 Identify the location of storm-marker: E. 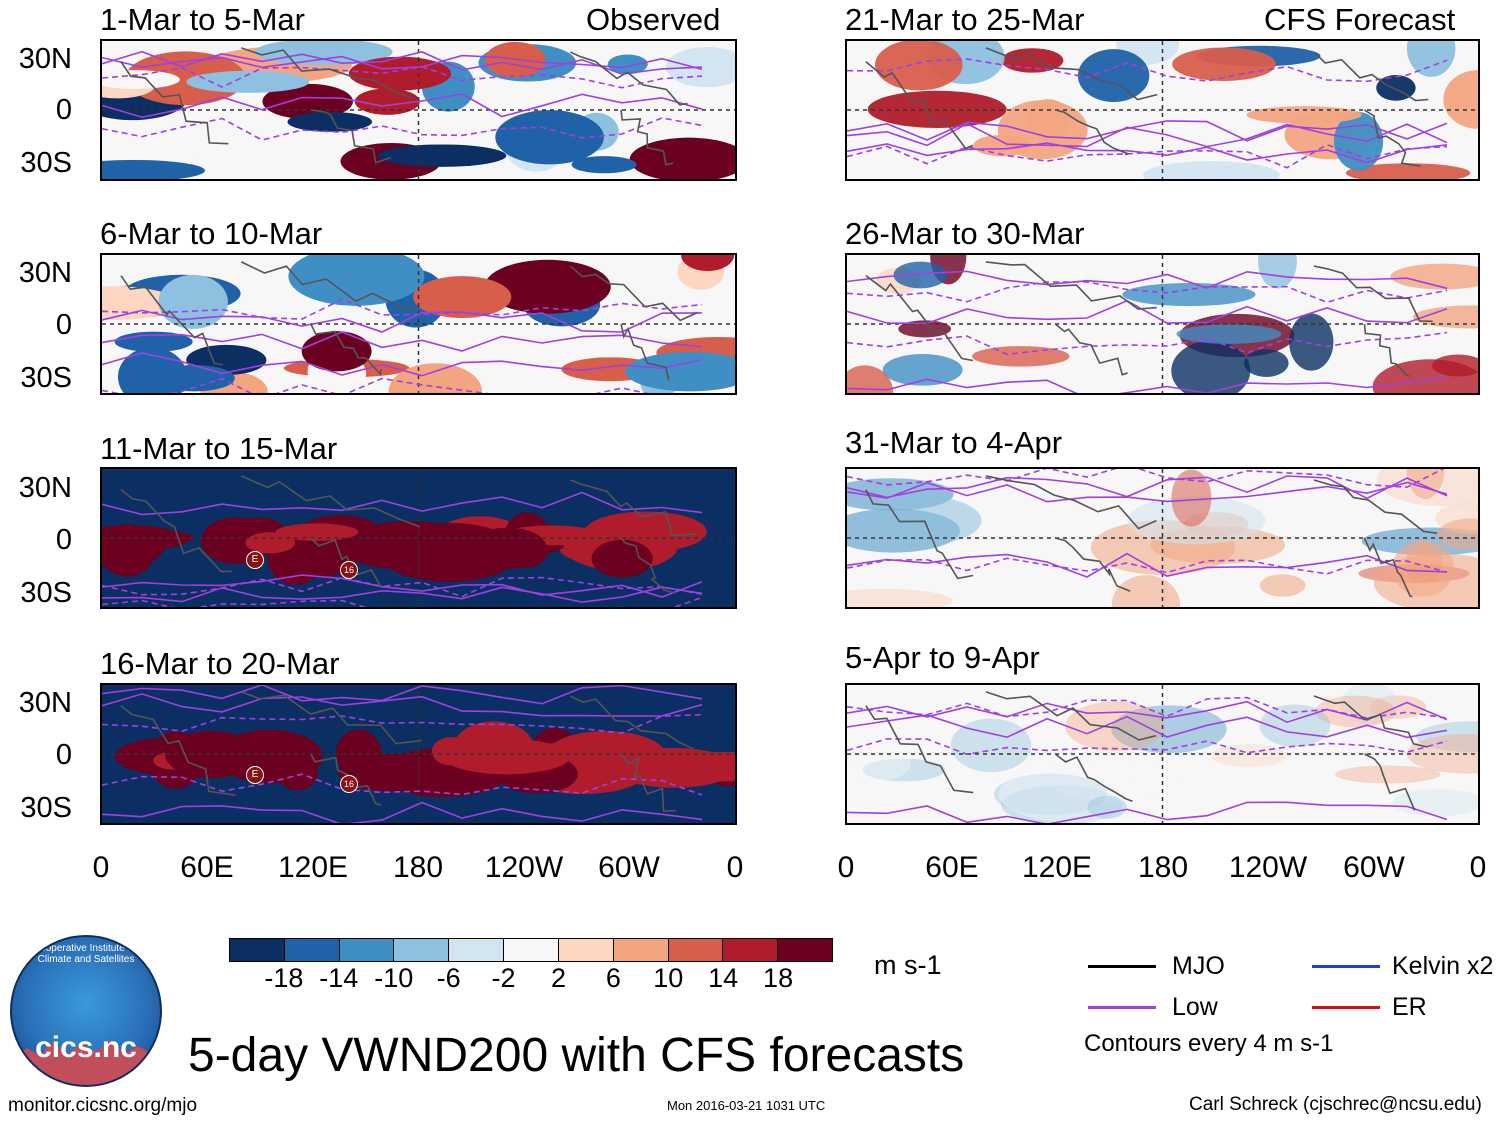
(255, 775).